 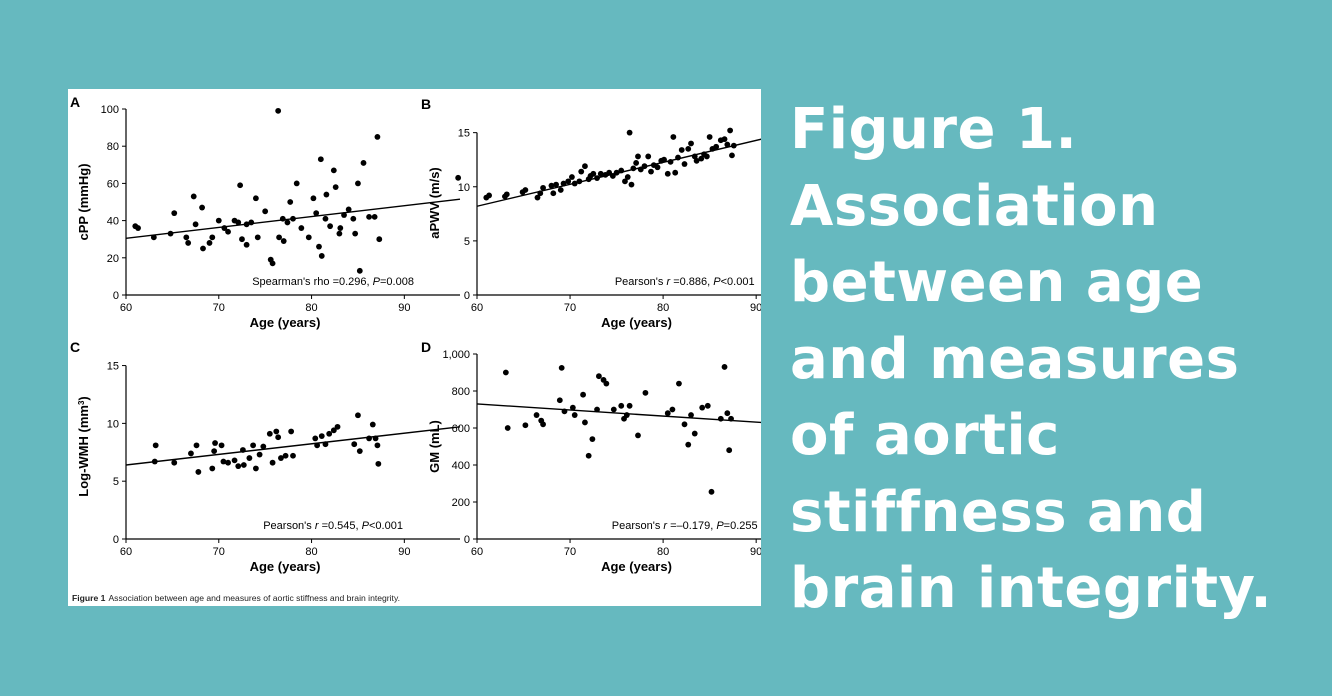 I want to click on panel-letter: C, so click(x=75, y=347).